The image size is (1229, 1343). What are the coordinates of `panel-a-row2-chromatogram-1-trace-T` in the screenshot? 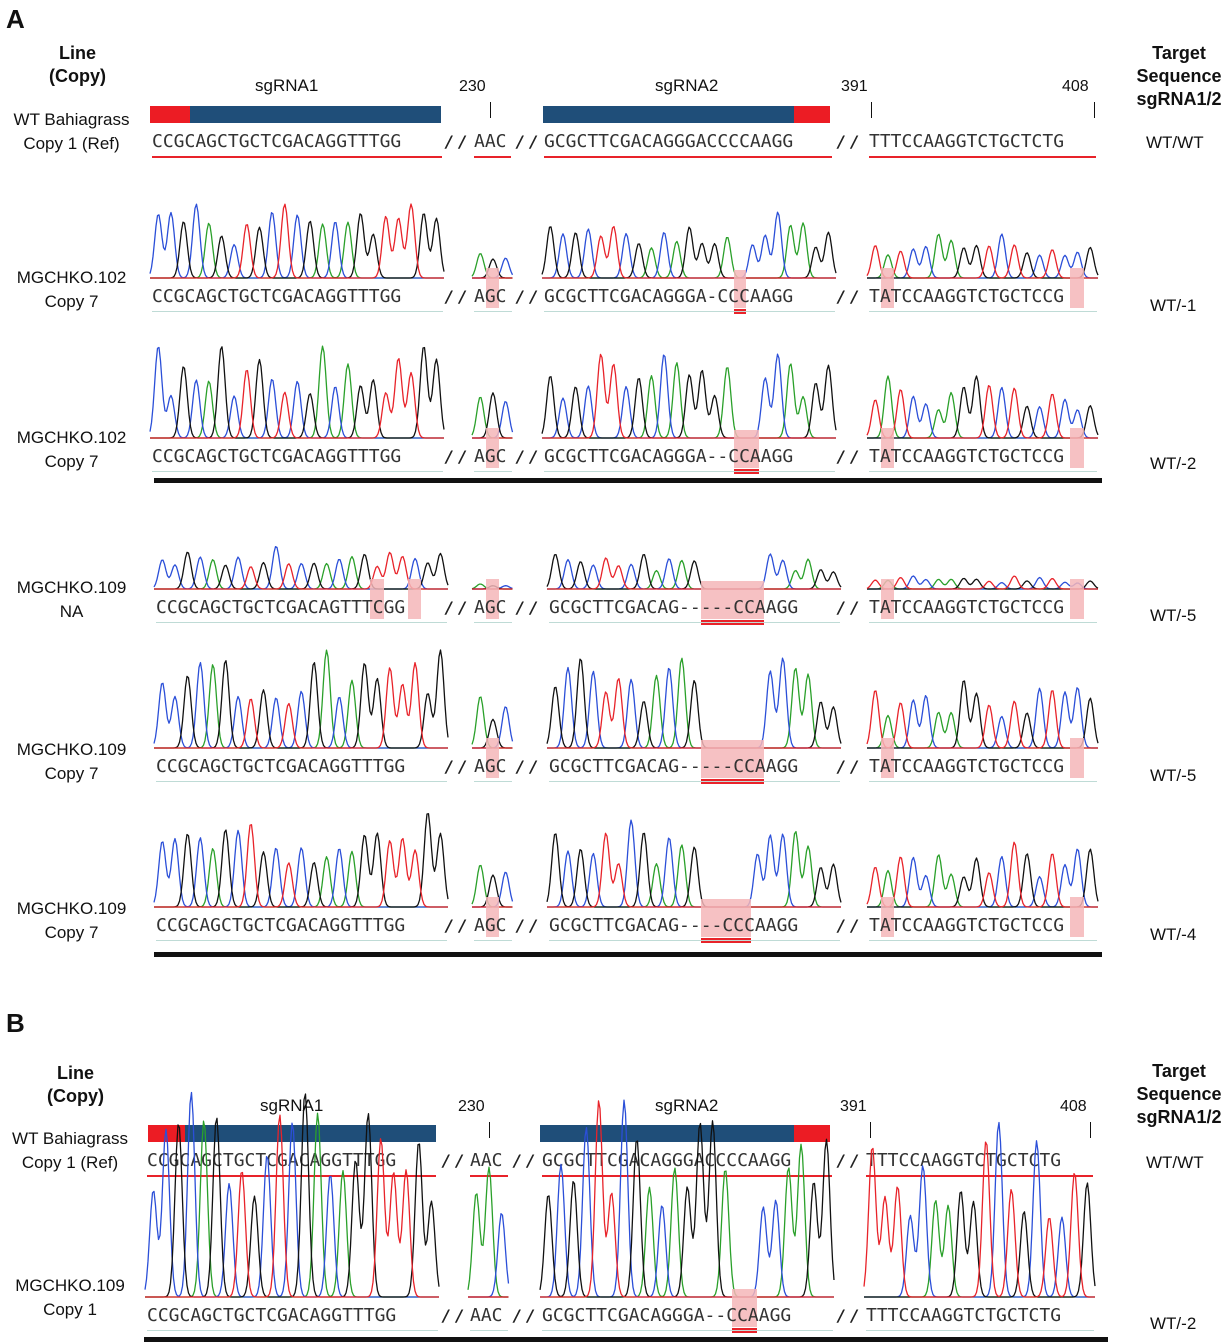 It's located at (297, 398).